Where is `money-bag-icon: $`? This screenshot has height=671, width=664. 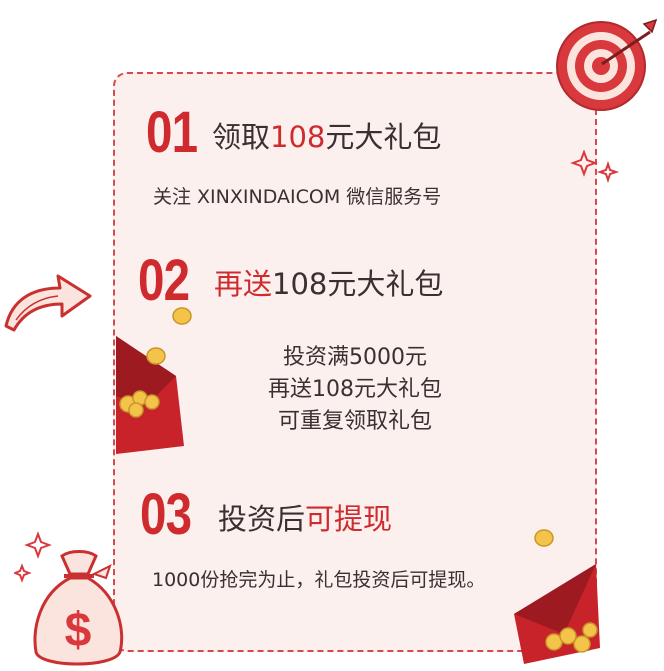 money-bag-icon: $ is located at coordinates (69, 598).